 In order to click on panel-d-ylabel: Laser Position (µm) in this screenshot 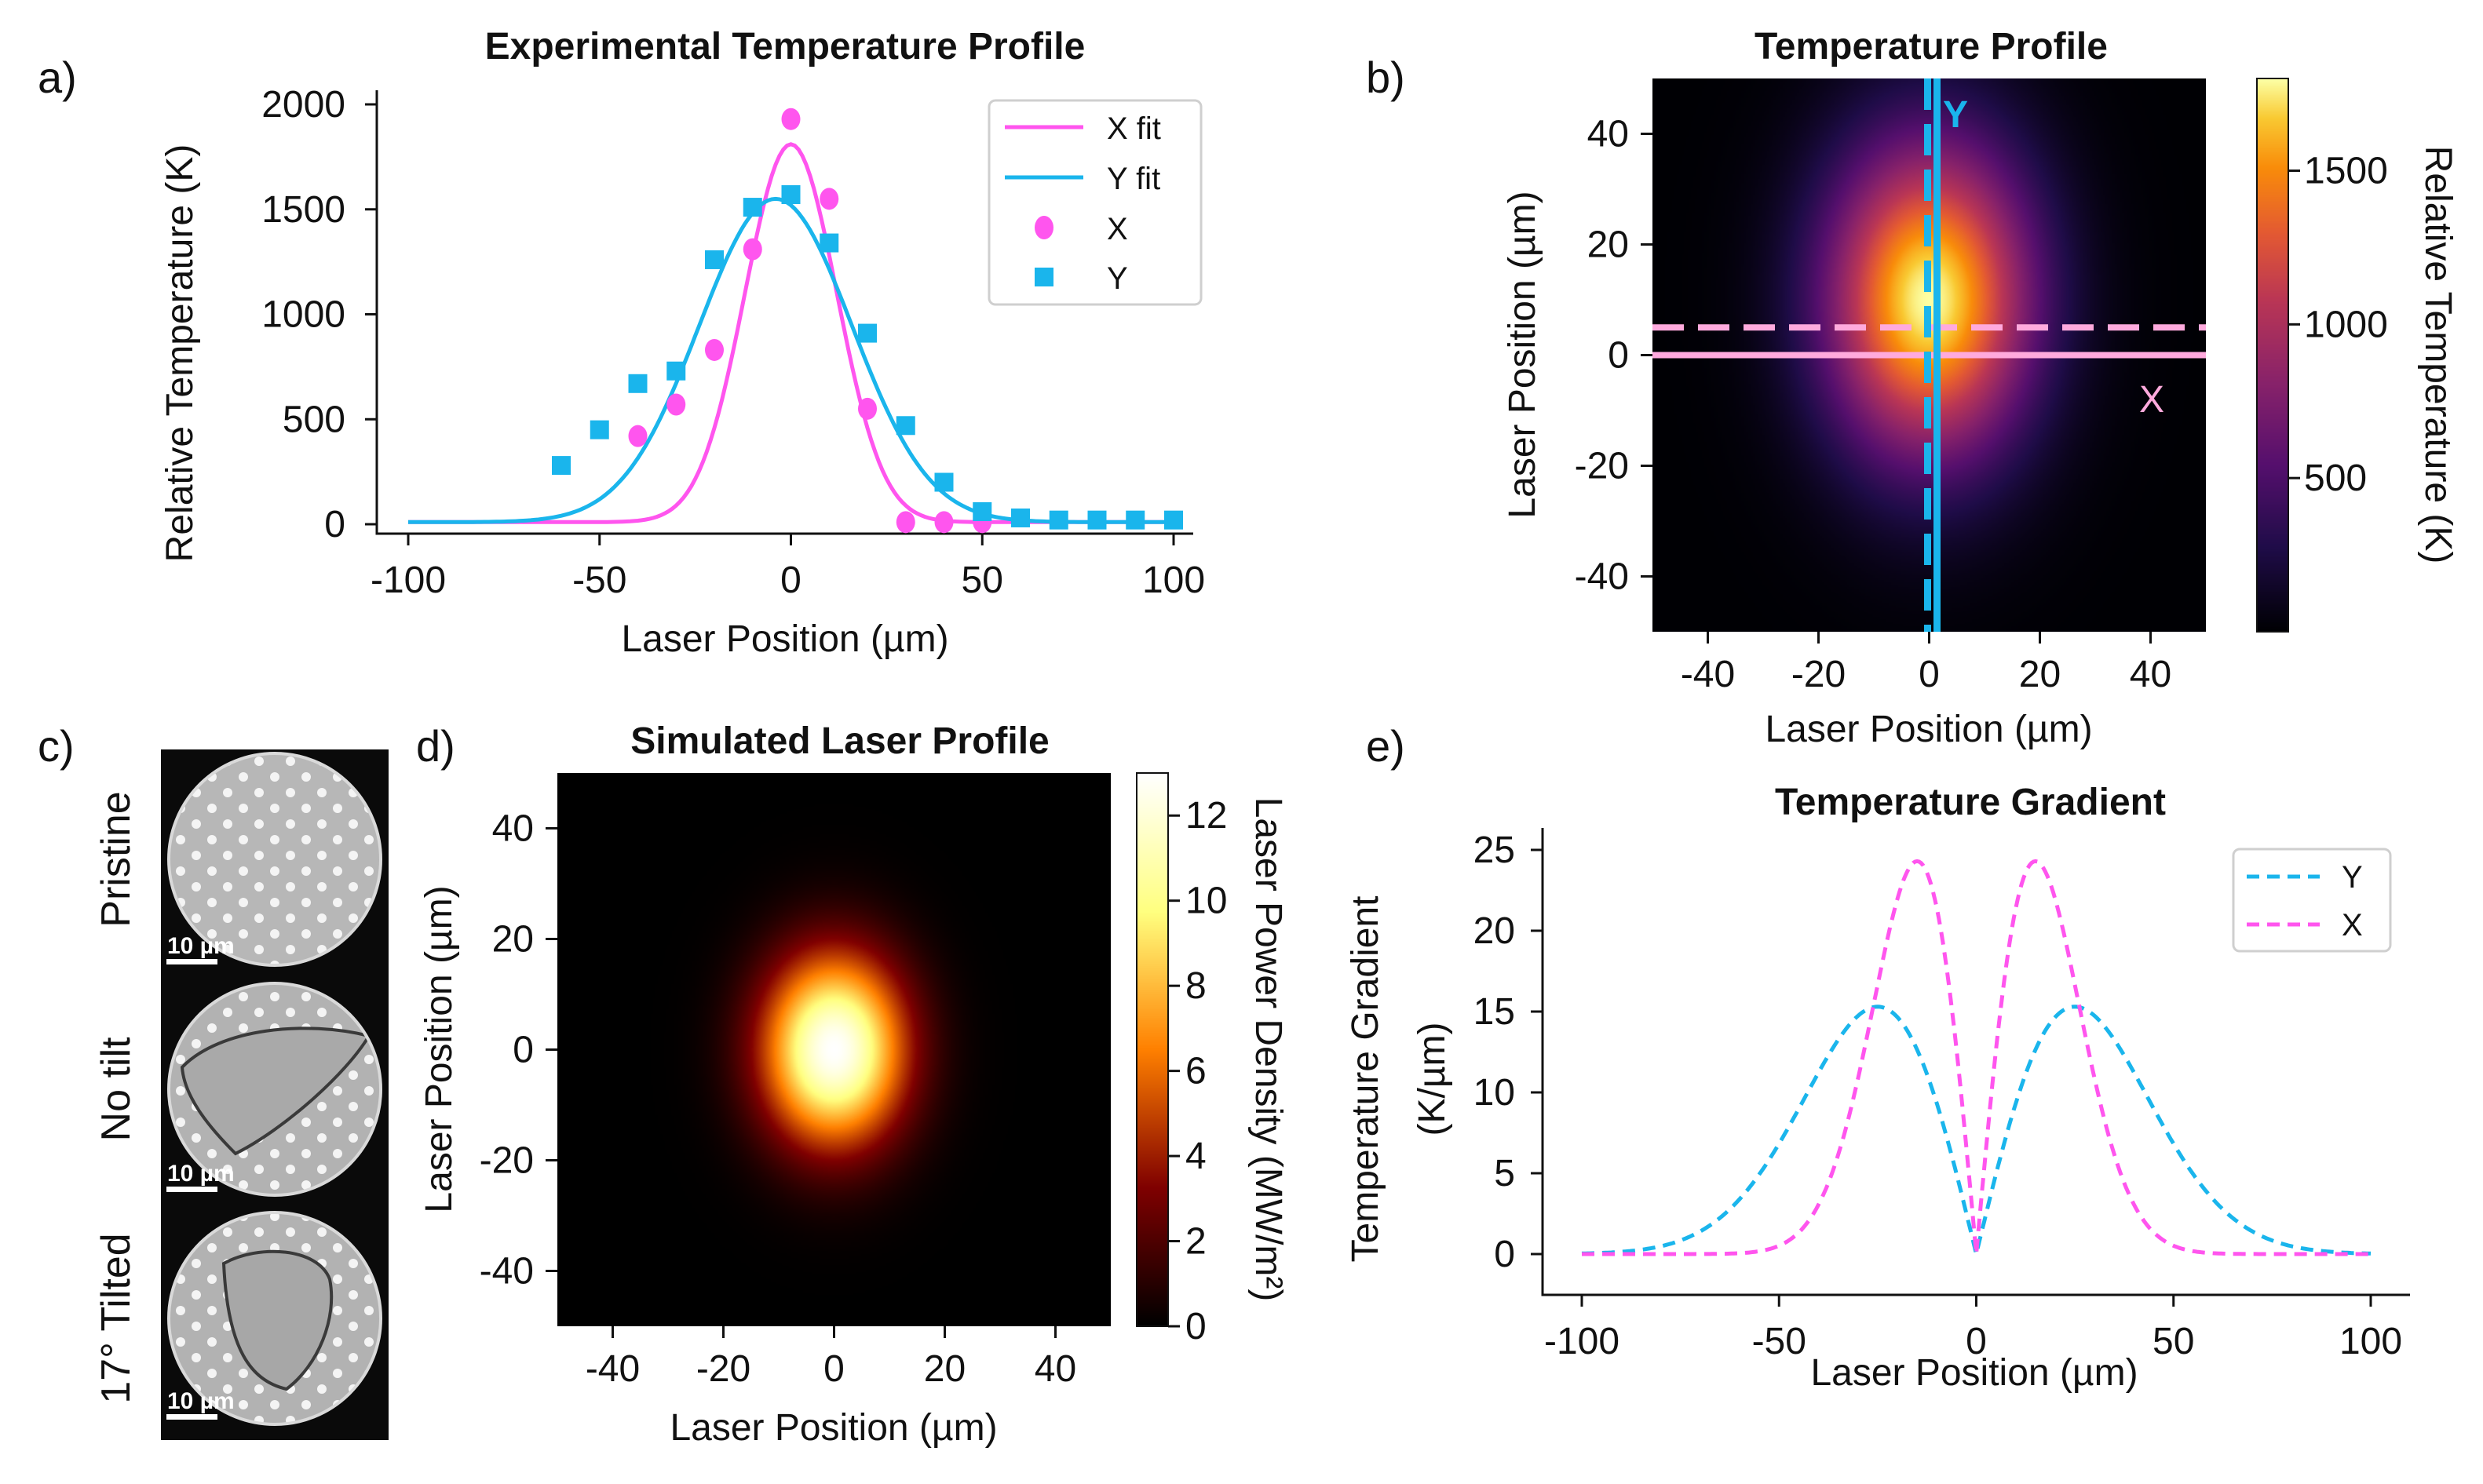, I will do `click(439, 1048)`.